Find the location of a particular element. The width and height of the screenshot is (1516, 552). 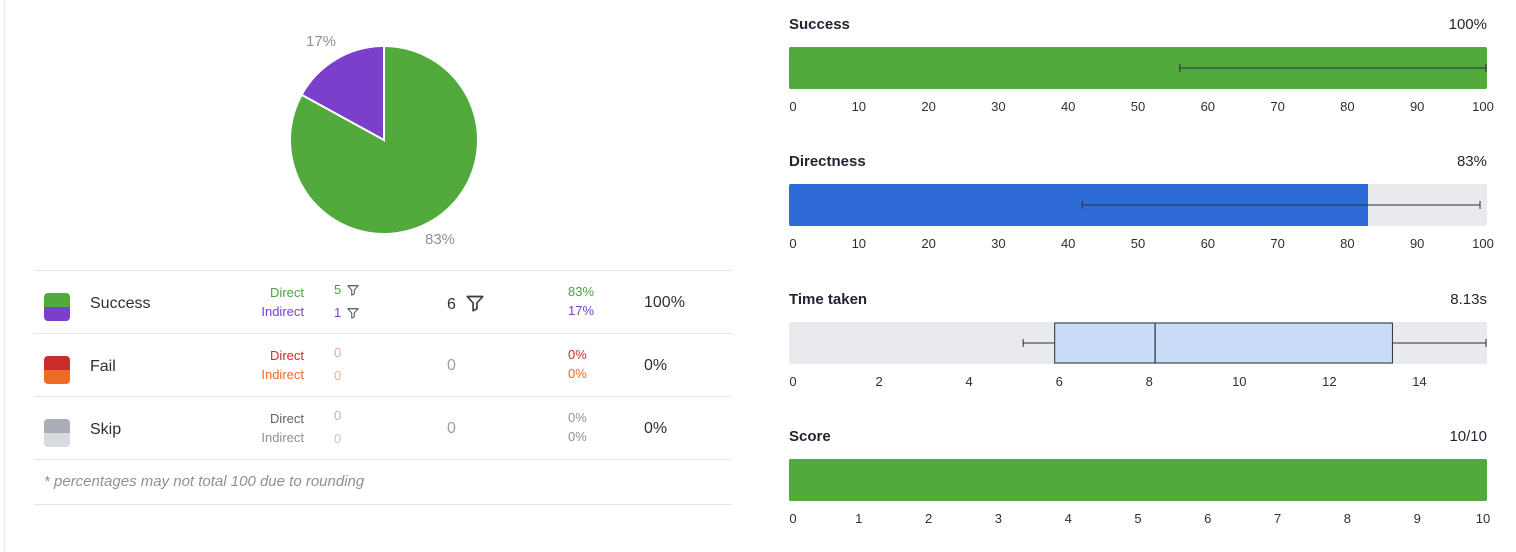

success-swatch is located at coordinates (57, 307).